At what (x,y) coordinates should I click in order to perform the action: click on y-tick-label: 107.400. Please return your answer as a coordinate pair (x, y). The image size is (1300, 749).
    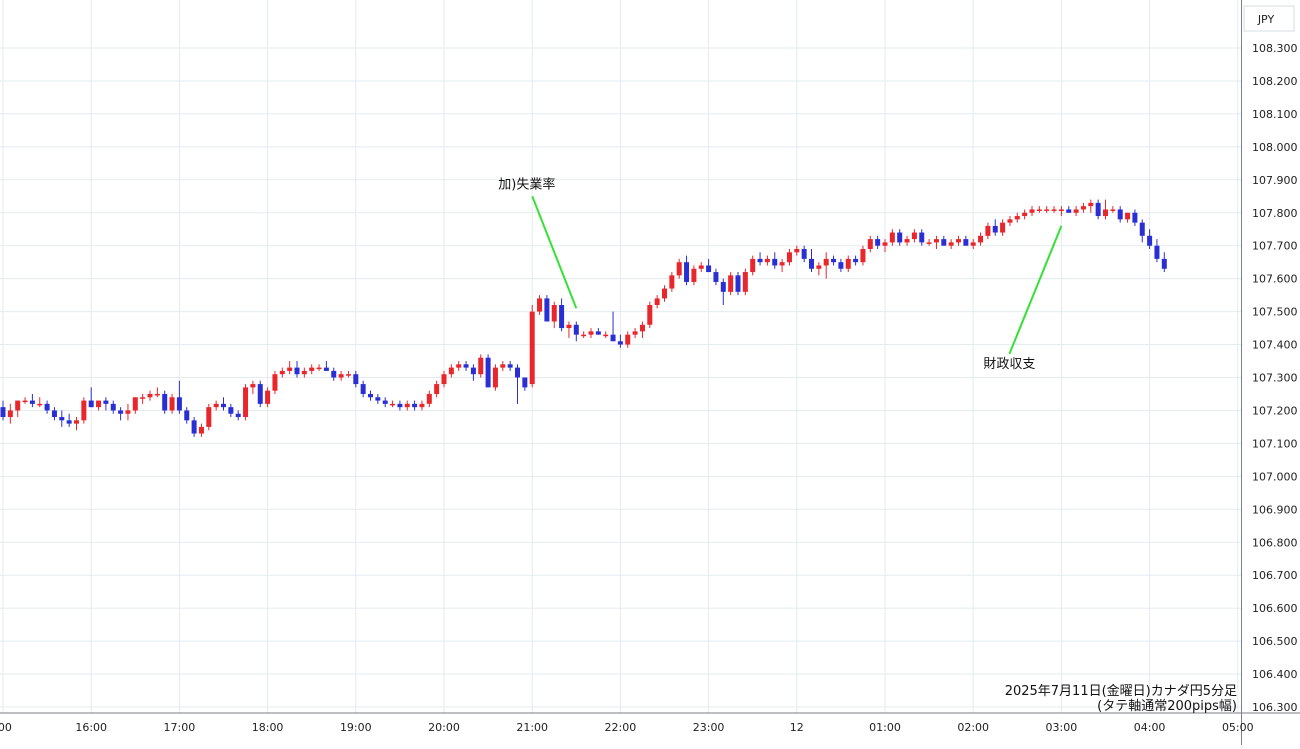
    Looking at the image, I should click on (1275, 345).